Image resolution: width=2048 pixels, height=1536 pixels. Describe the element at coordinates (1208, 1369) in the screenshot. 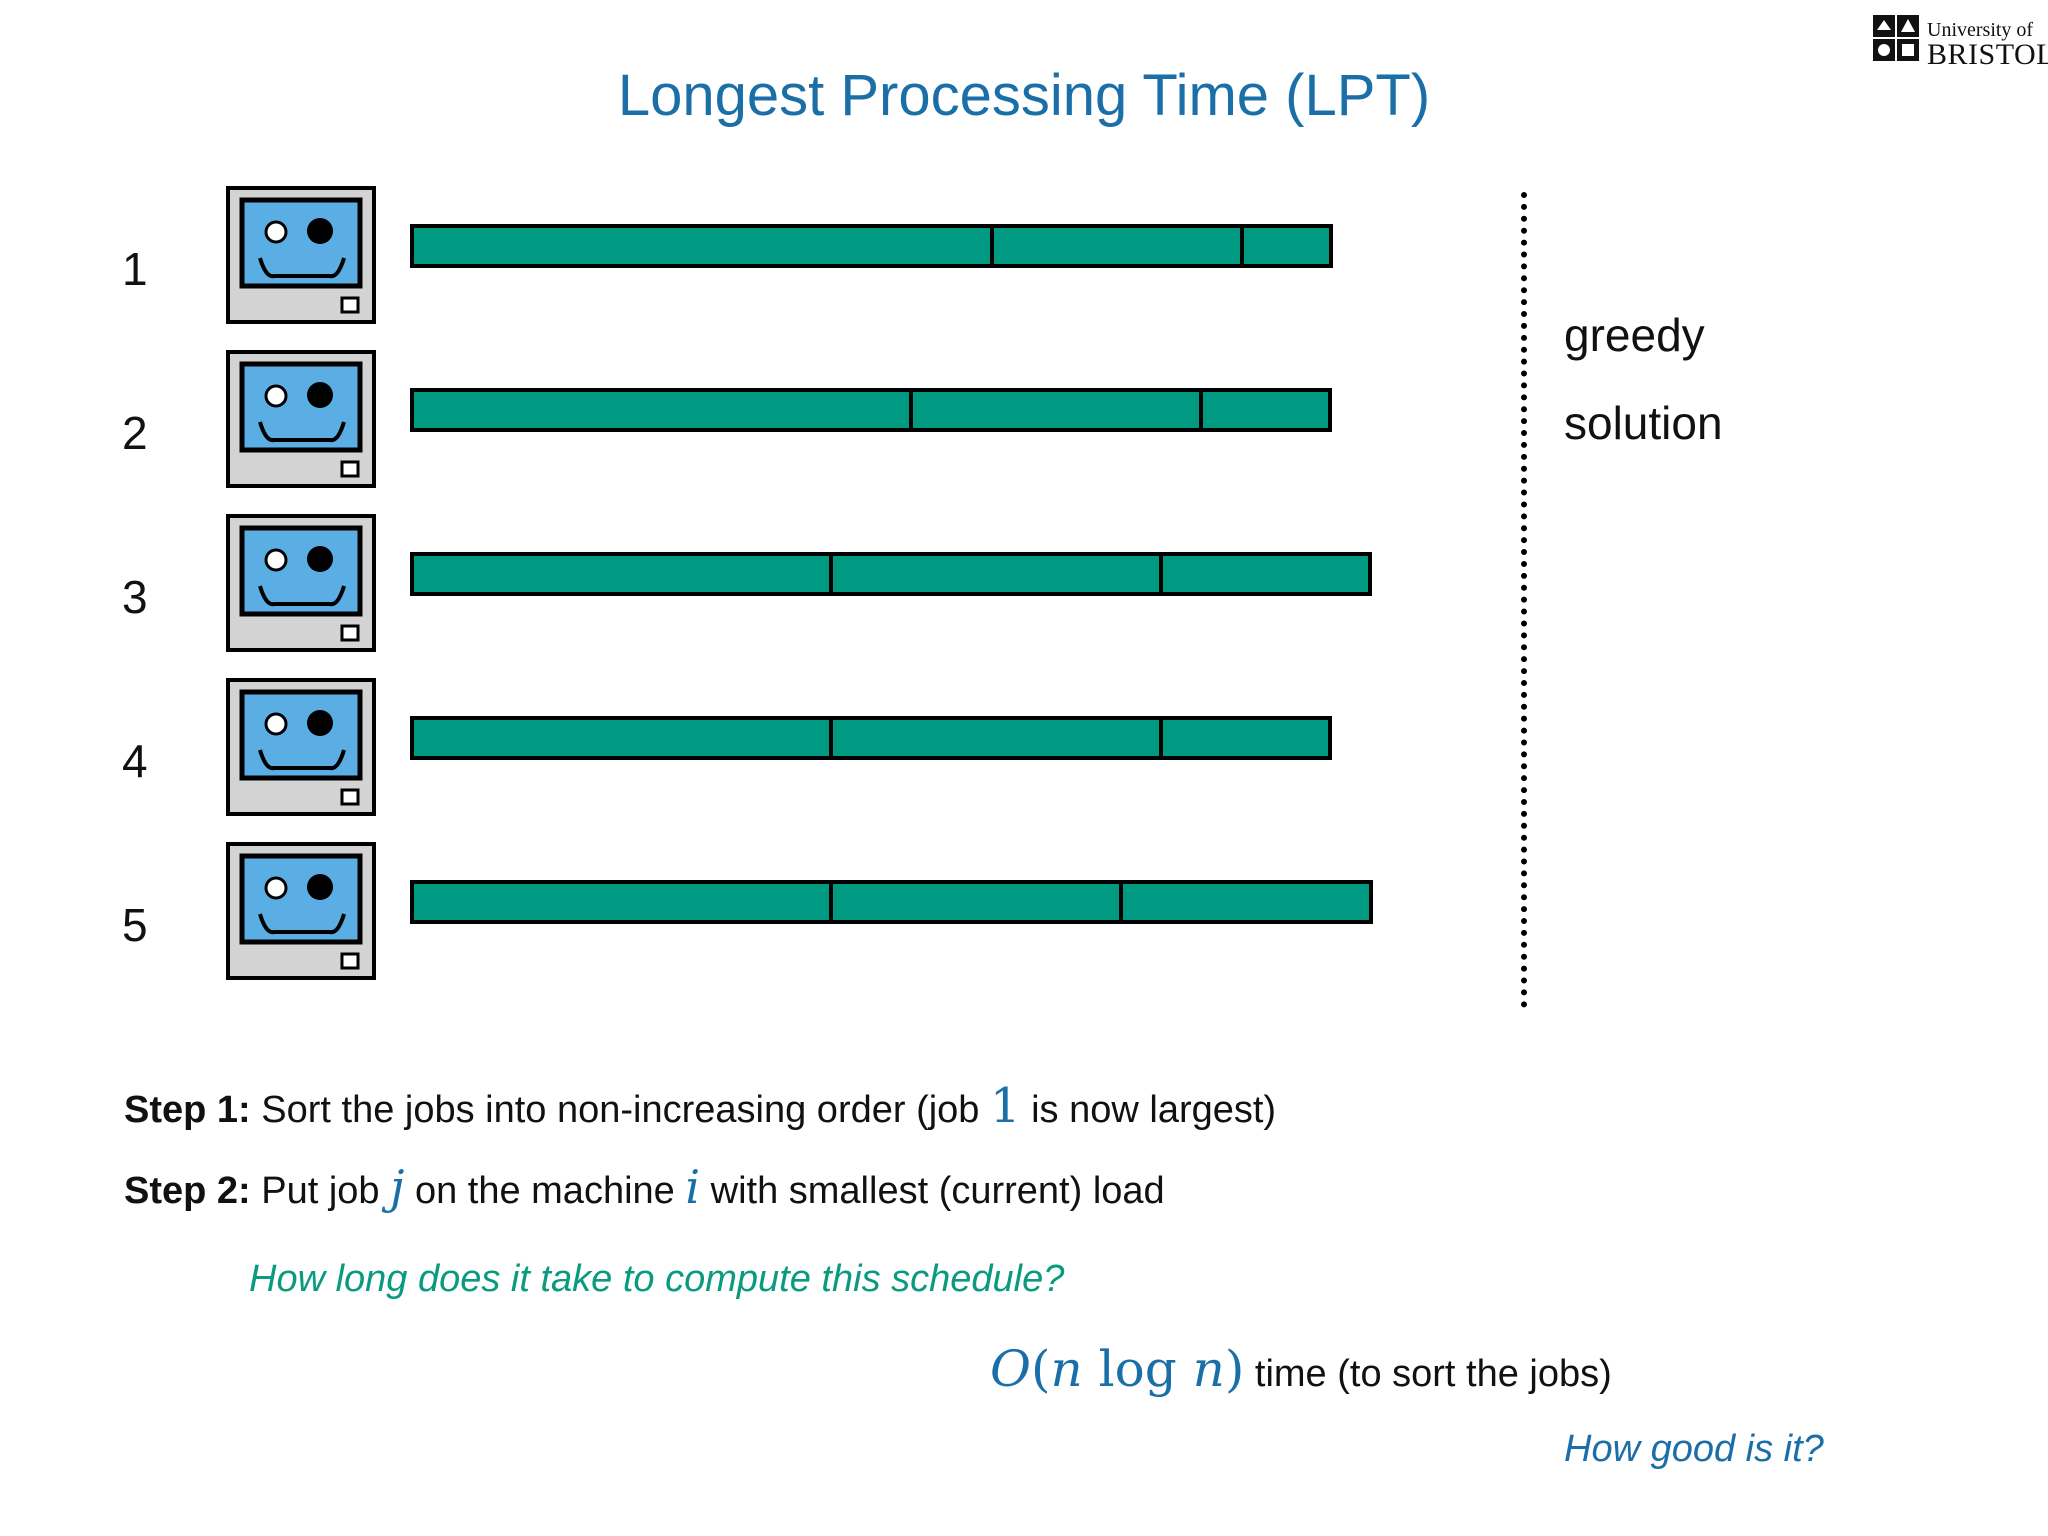

I see `answer-n2: n` at that location.